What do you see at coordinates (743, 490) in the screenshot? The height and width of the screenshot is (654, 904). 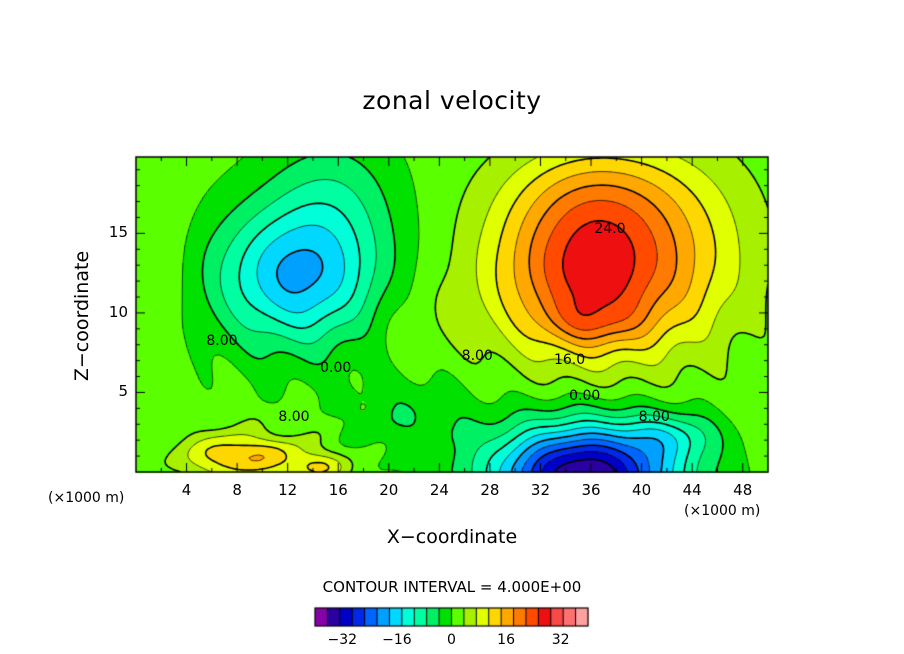 I see `x-tick-label: 48` at bounding box center [743, 490].